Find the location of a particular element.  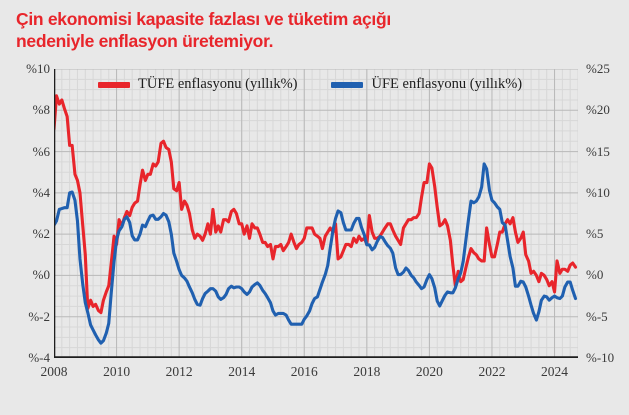

y-tick-right: %20 is located at coordinates (598, 110).